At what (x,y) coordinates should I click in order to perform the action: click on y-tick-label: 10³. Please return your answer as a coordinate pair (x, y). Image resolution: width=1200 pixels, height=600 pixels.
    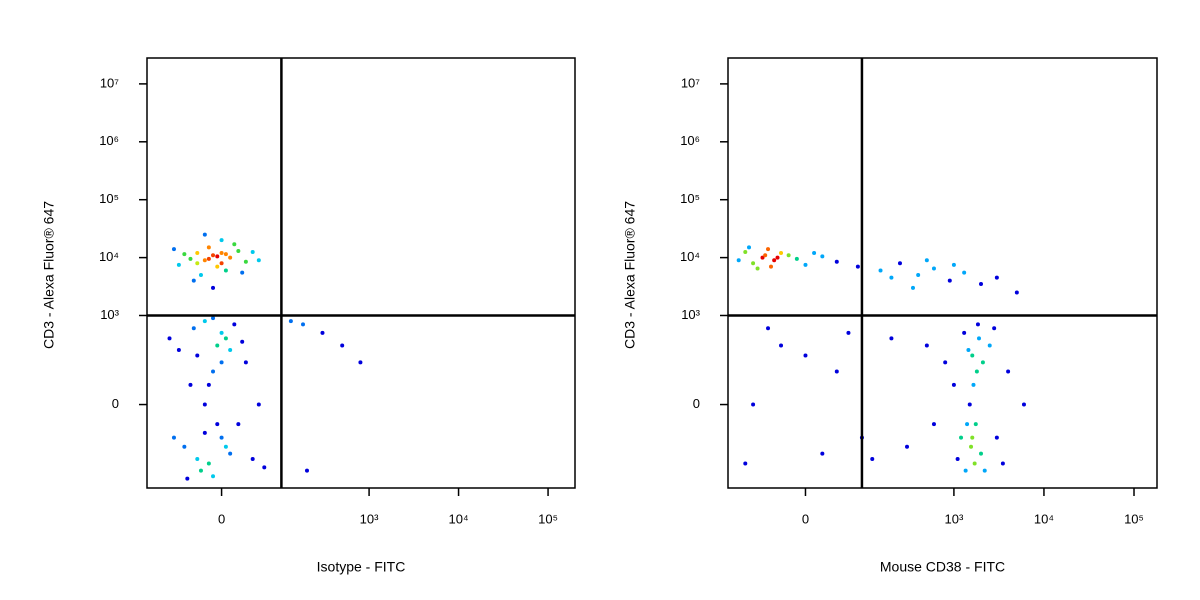
    Looking at the image, I should click on (109, 314).